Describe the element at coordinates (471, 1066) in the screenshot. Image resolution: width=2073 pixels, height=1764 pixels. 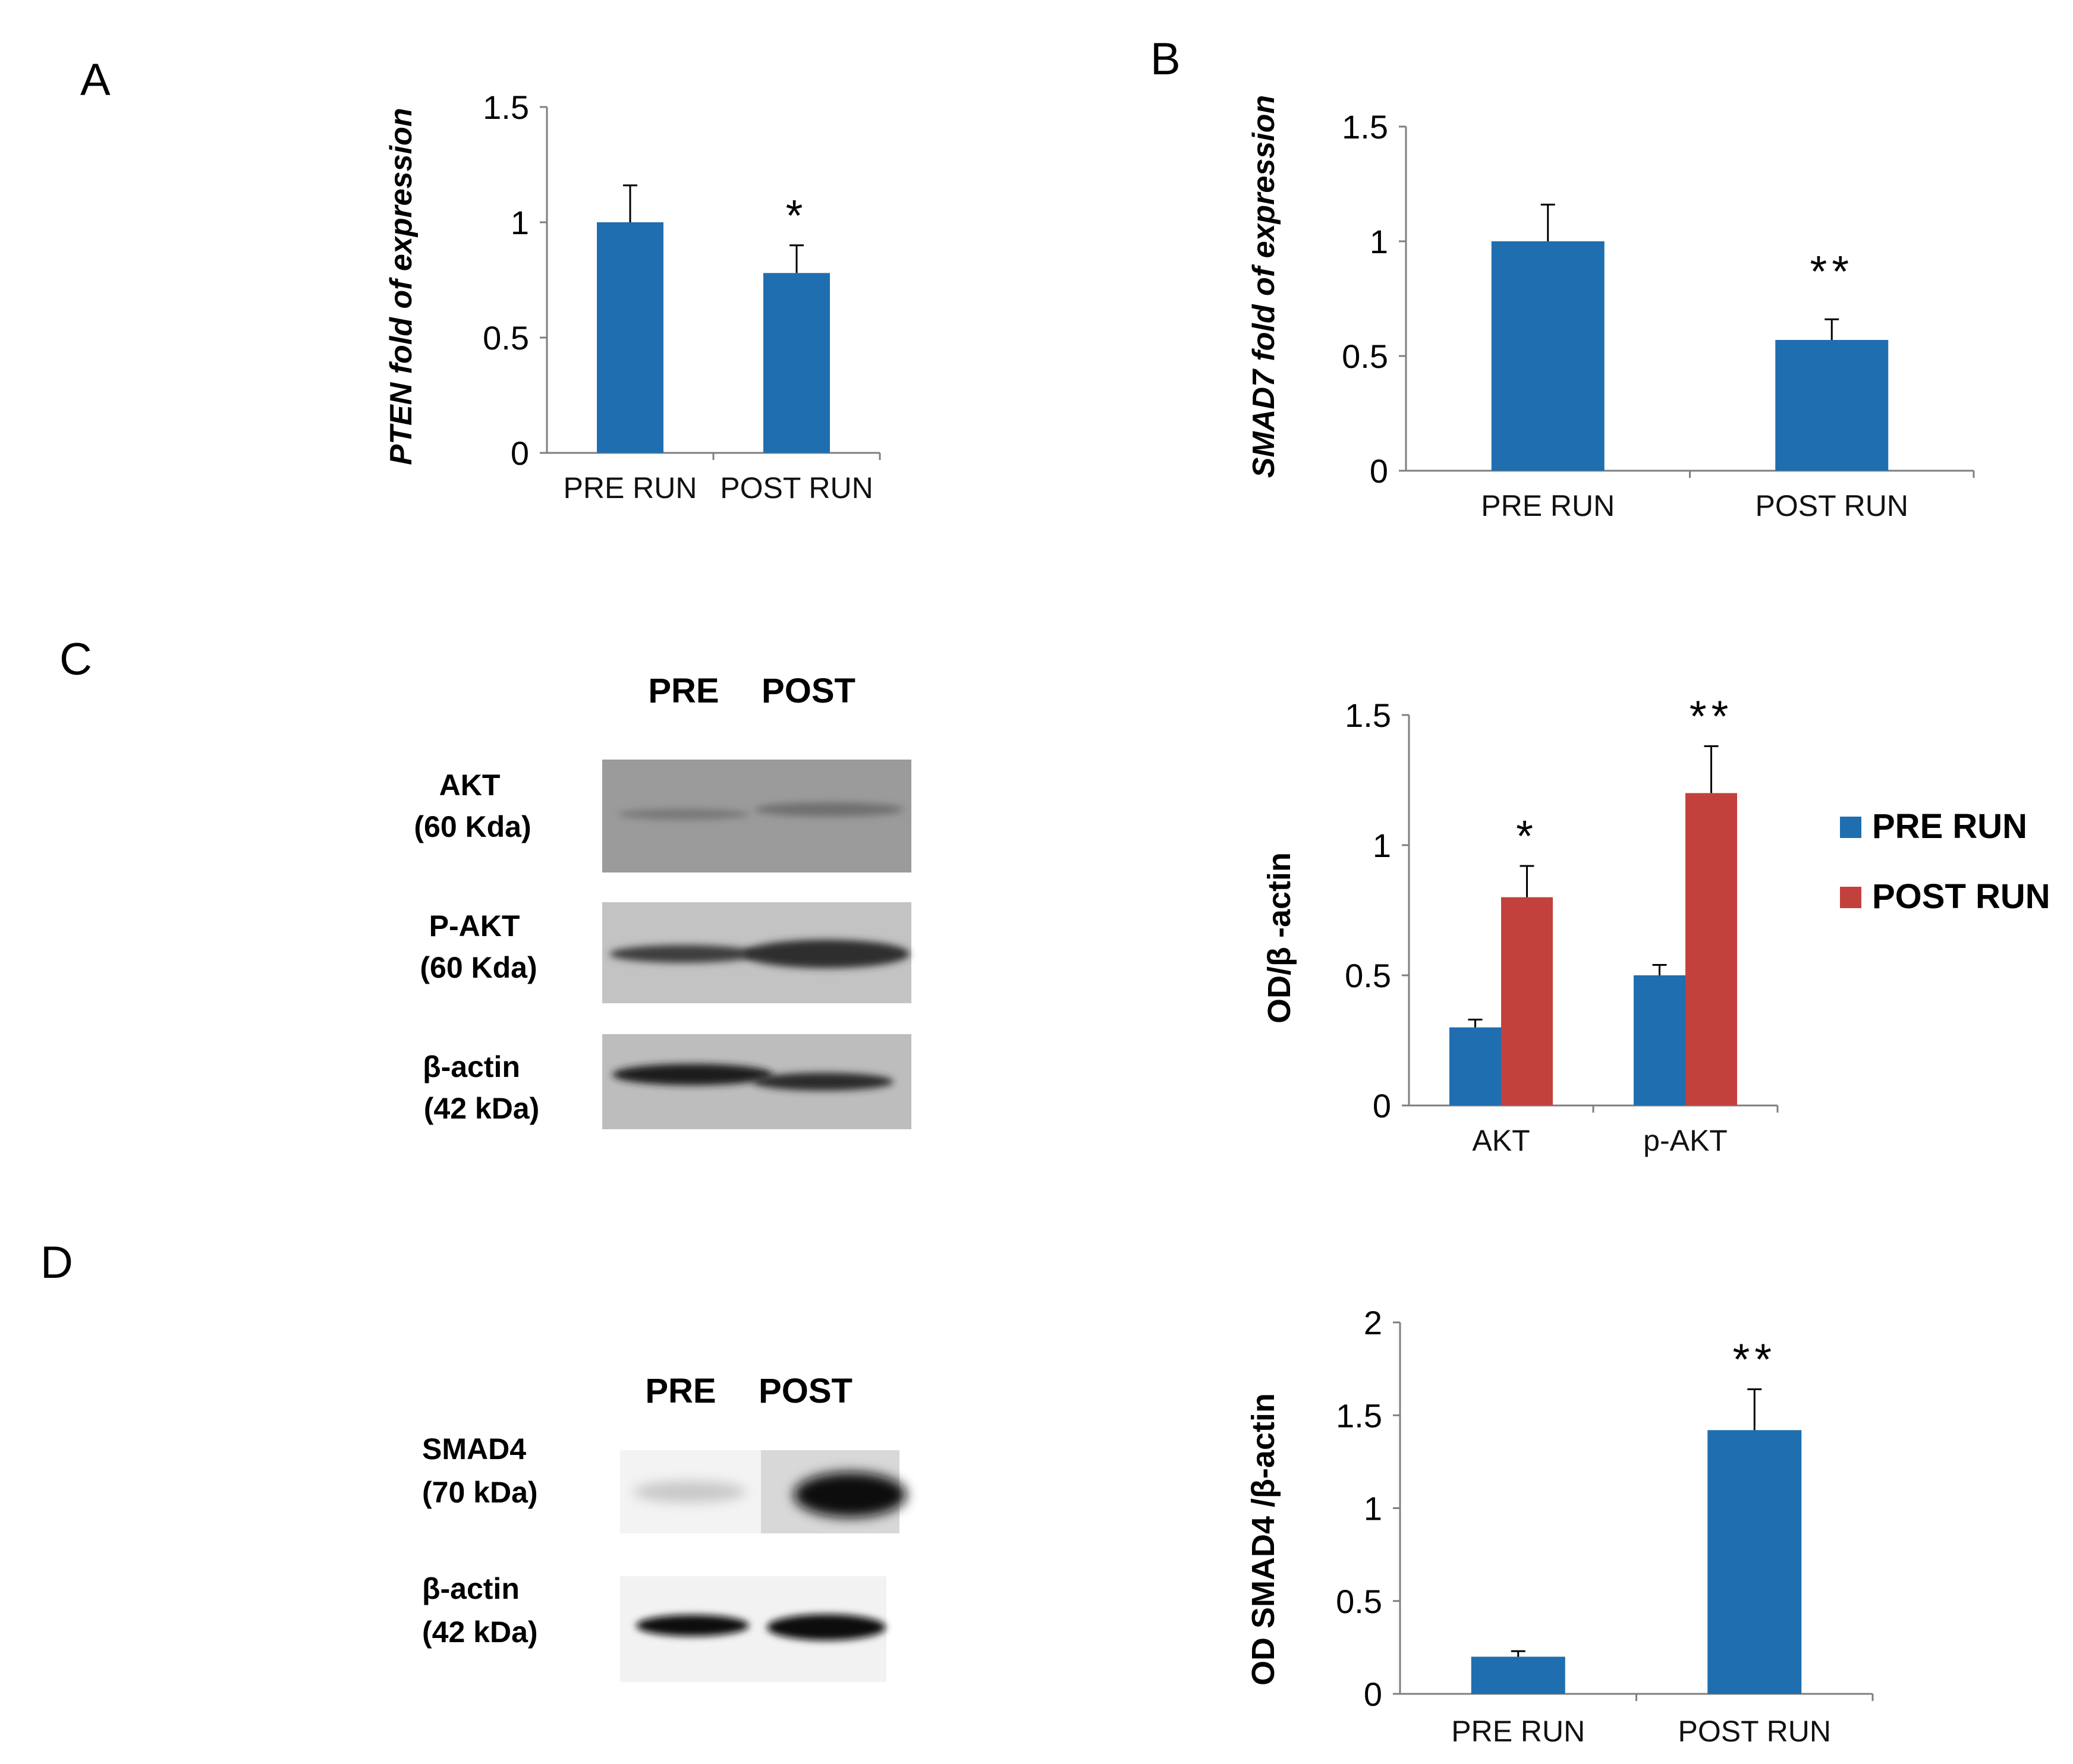
I see `blot-c-row-actin-name: β-actin` at that location.